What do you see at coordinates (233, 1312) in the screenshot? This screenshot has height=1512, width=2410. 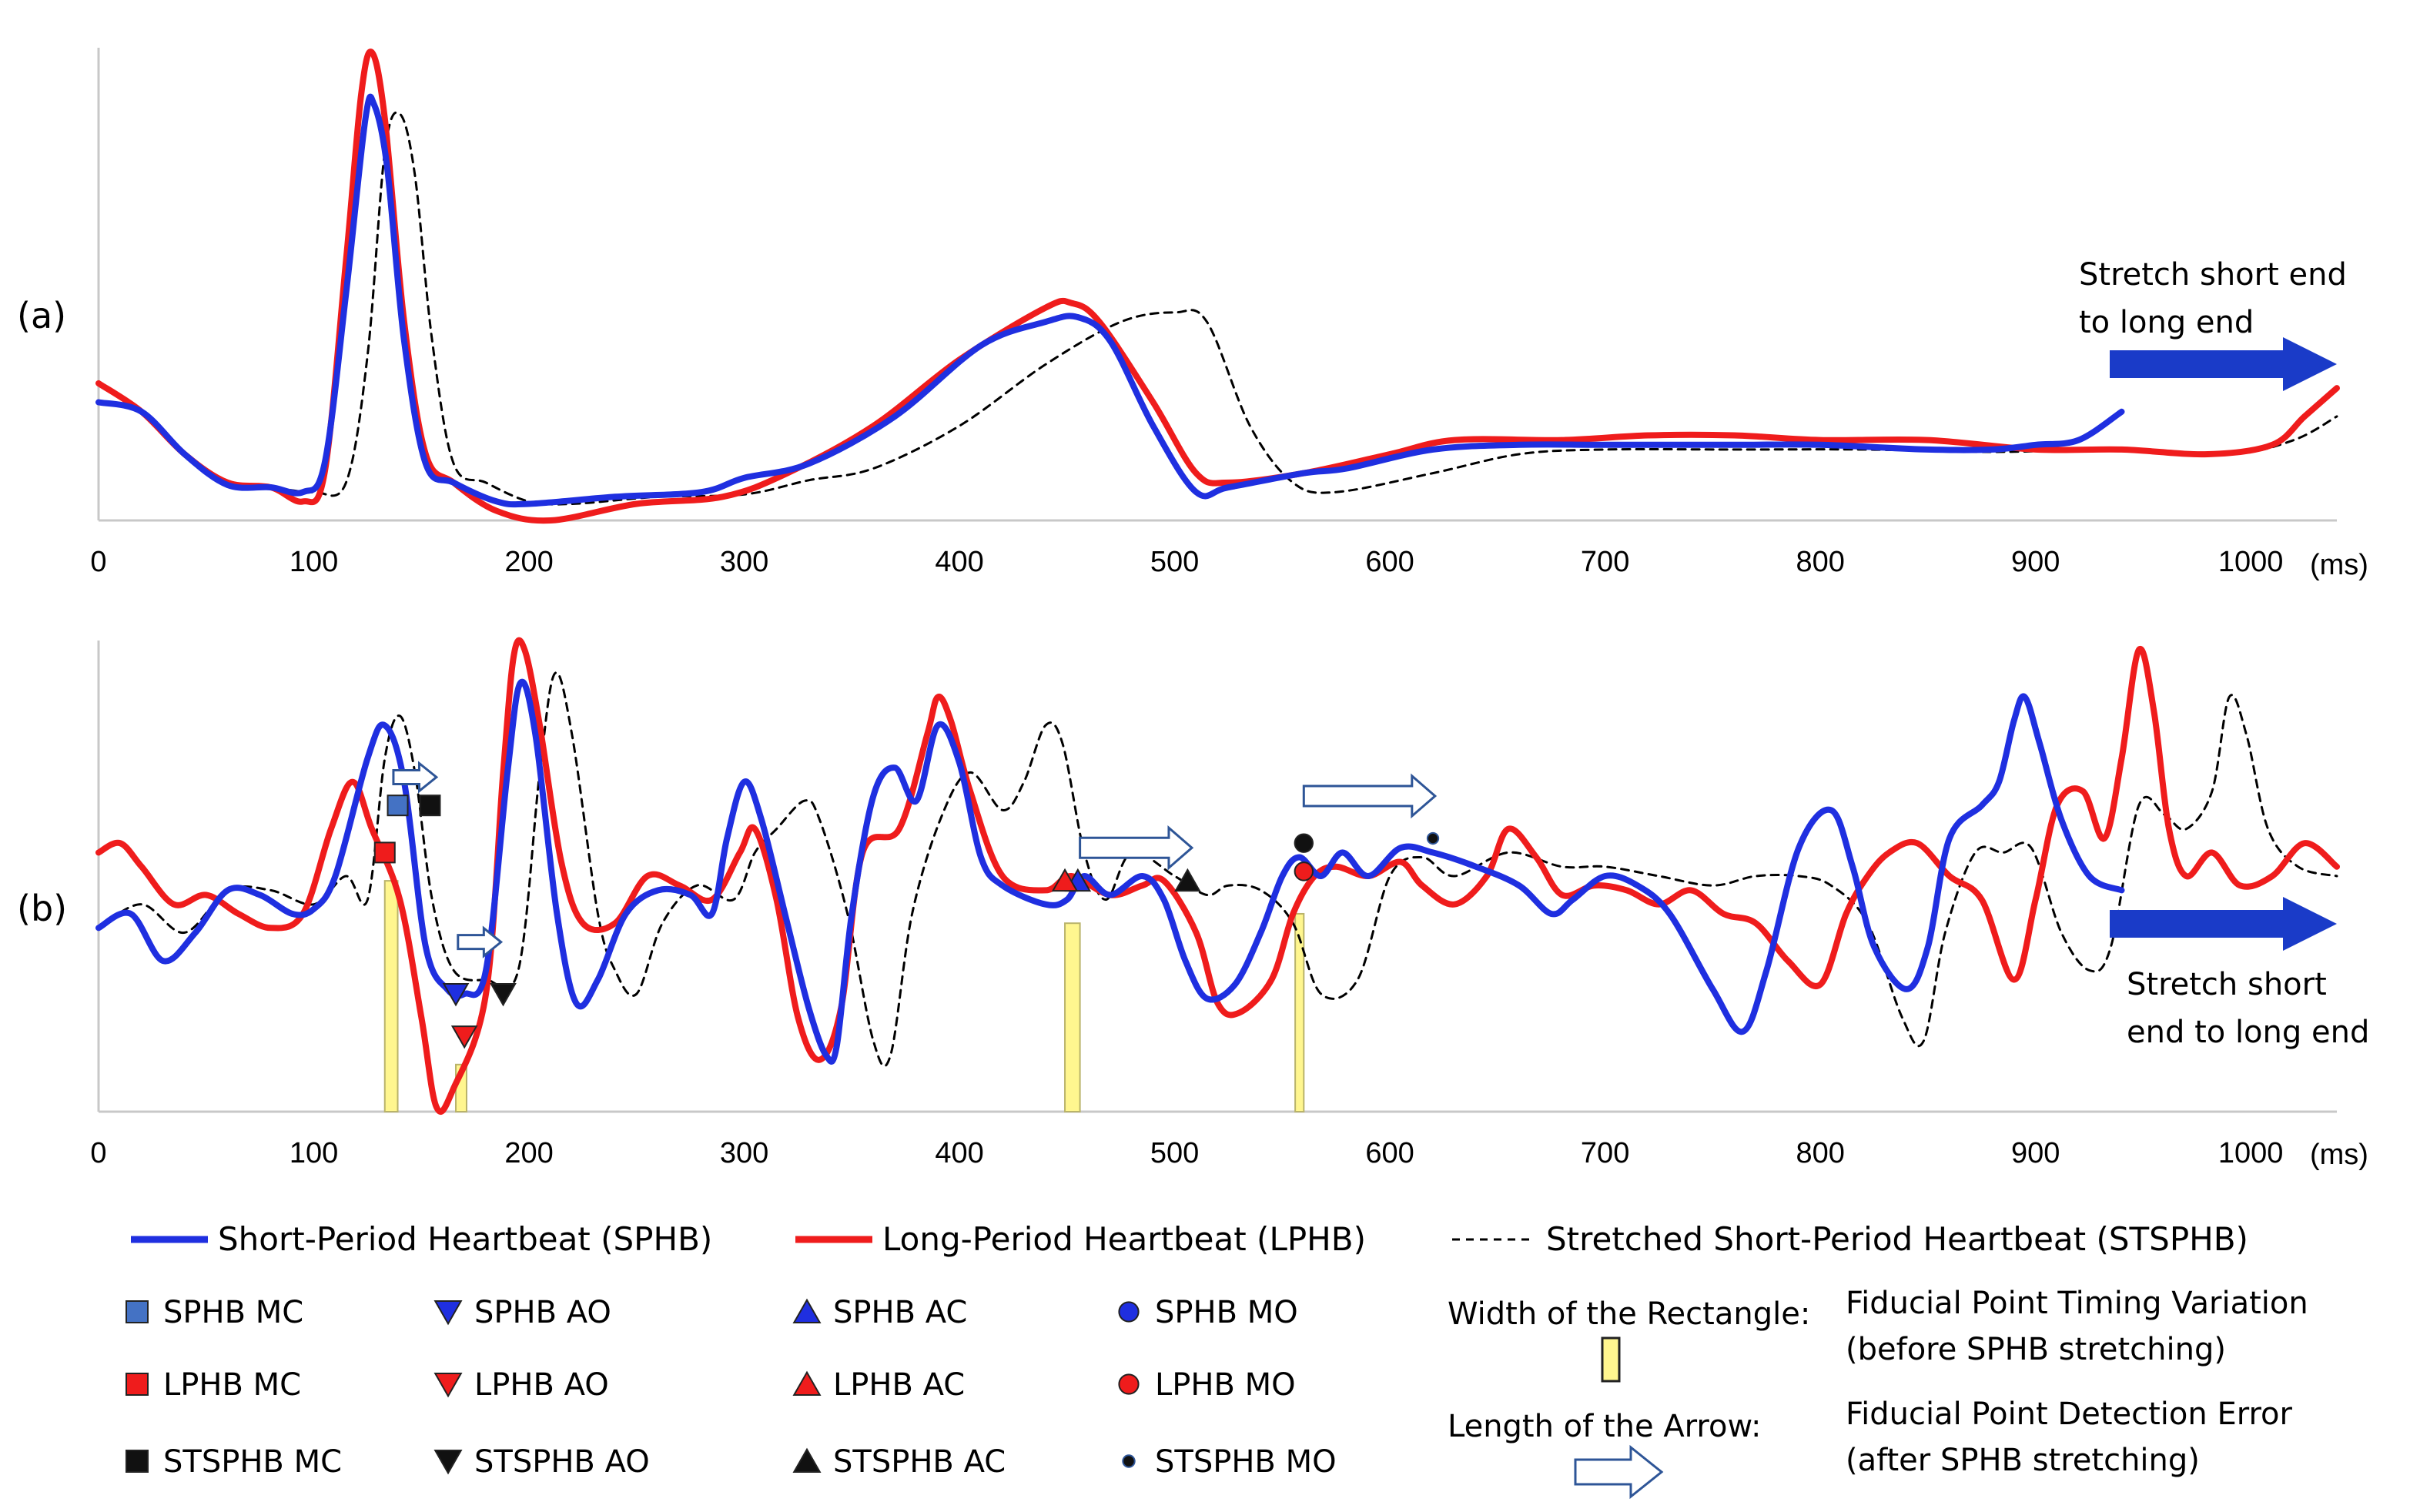 I see `legend-marker-label-0: SPHB MC` at bounding box center [233, 1312].